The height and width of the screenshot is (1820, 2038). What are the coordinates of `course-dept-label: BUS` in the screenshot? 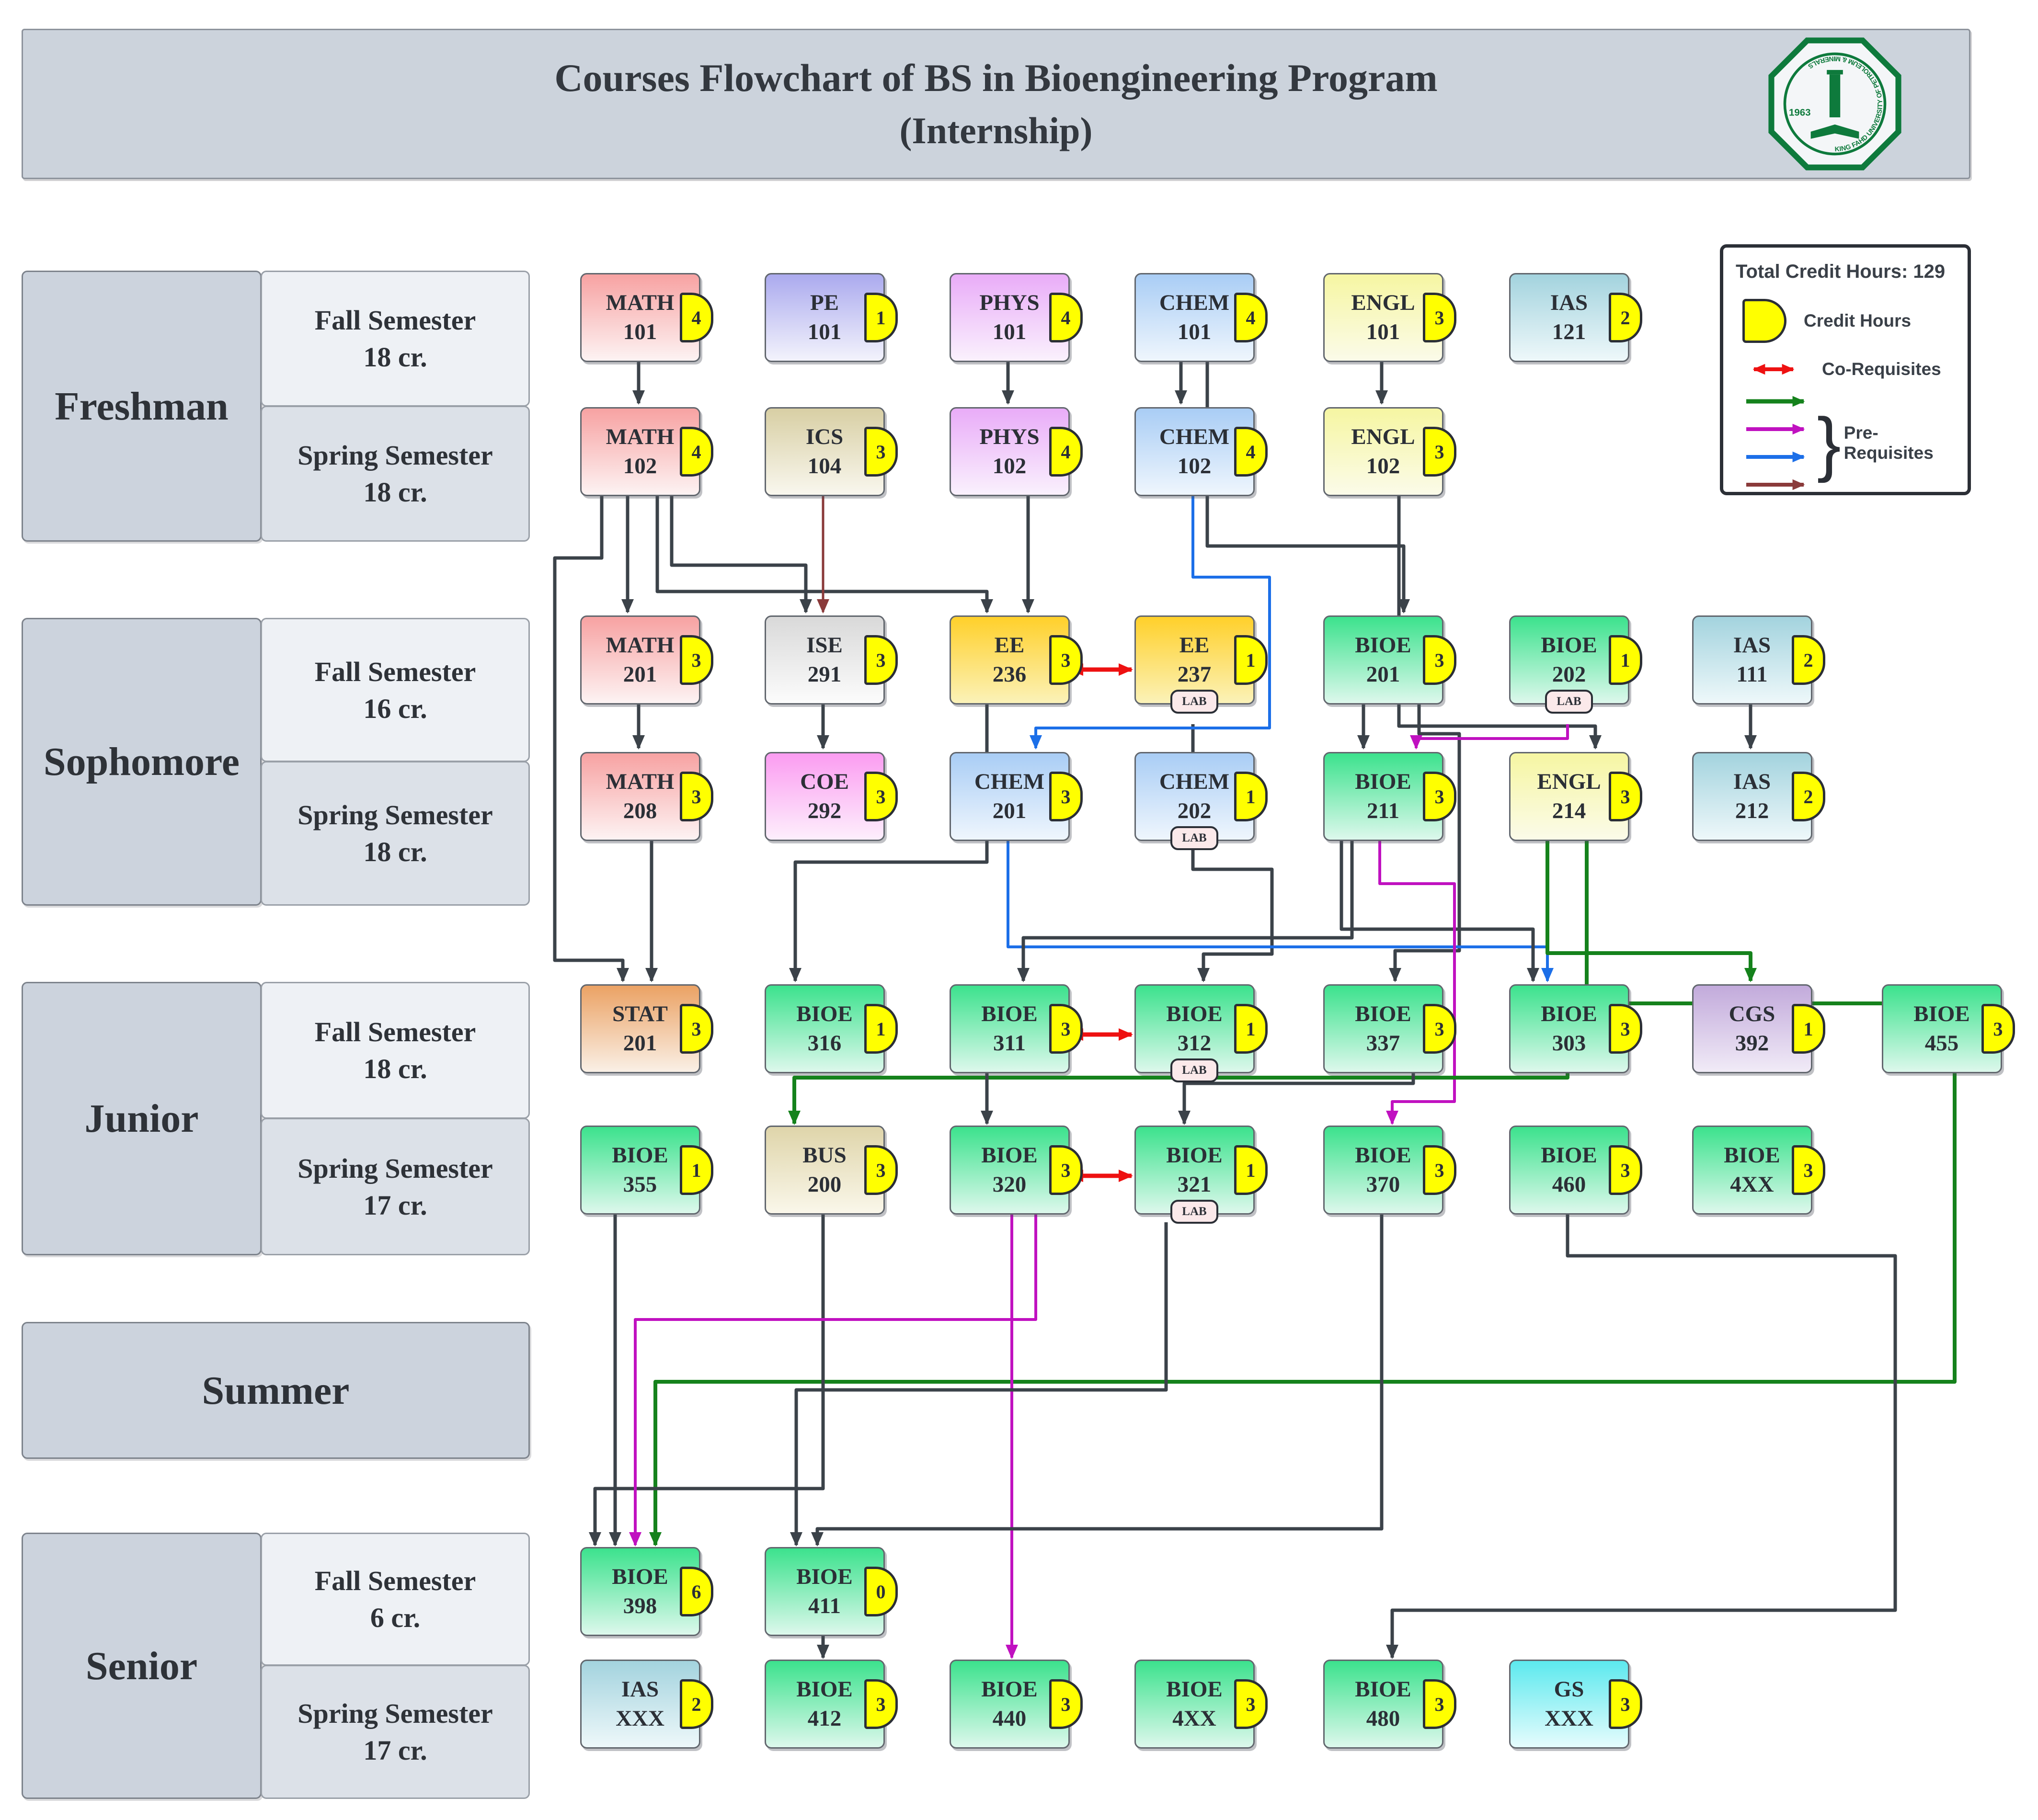 It's located at (824, 1155).